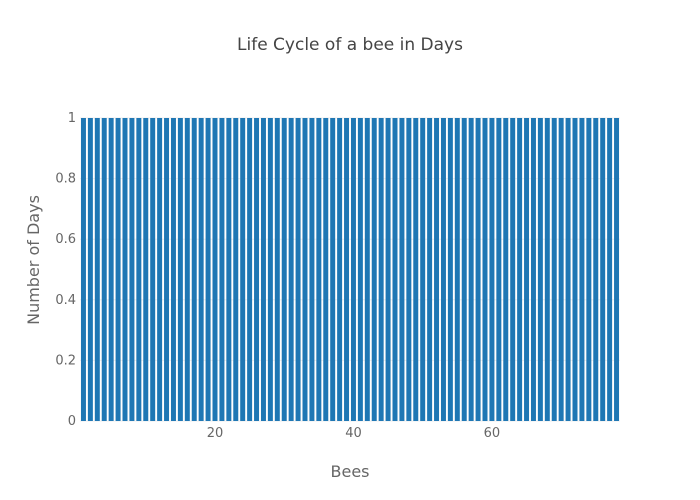  I want to click on y-tick-label: 0.8, so click(65, 179).